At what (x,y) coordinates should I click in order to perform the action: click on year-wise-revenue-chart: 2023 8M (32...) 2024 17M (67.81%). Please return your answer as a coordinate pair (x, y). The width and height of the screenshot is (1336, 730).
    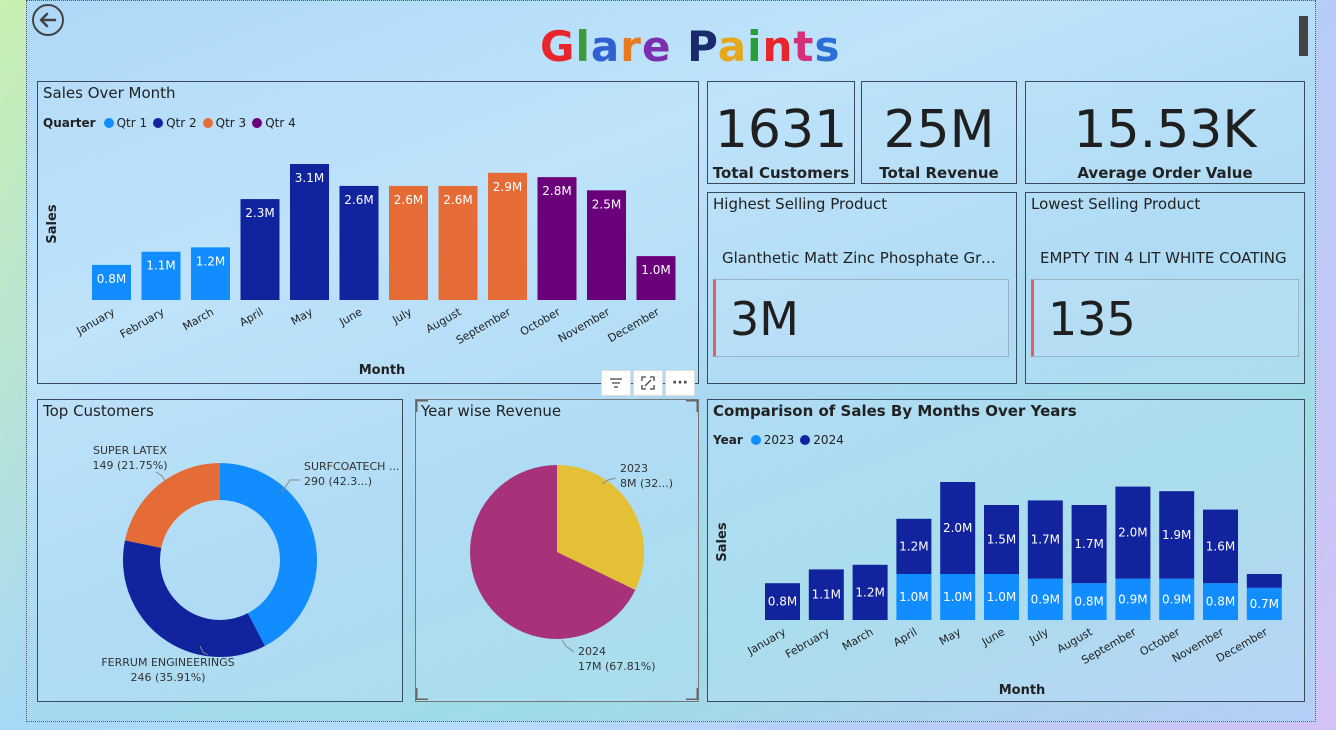
    Looking at the image, I should click on (557, 550).